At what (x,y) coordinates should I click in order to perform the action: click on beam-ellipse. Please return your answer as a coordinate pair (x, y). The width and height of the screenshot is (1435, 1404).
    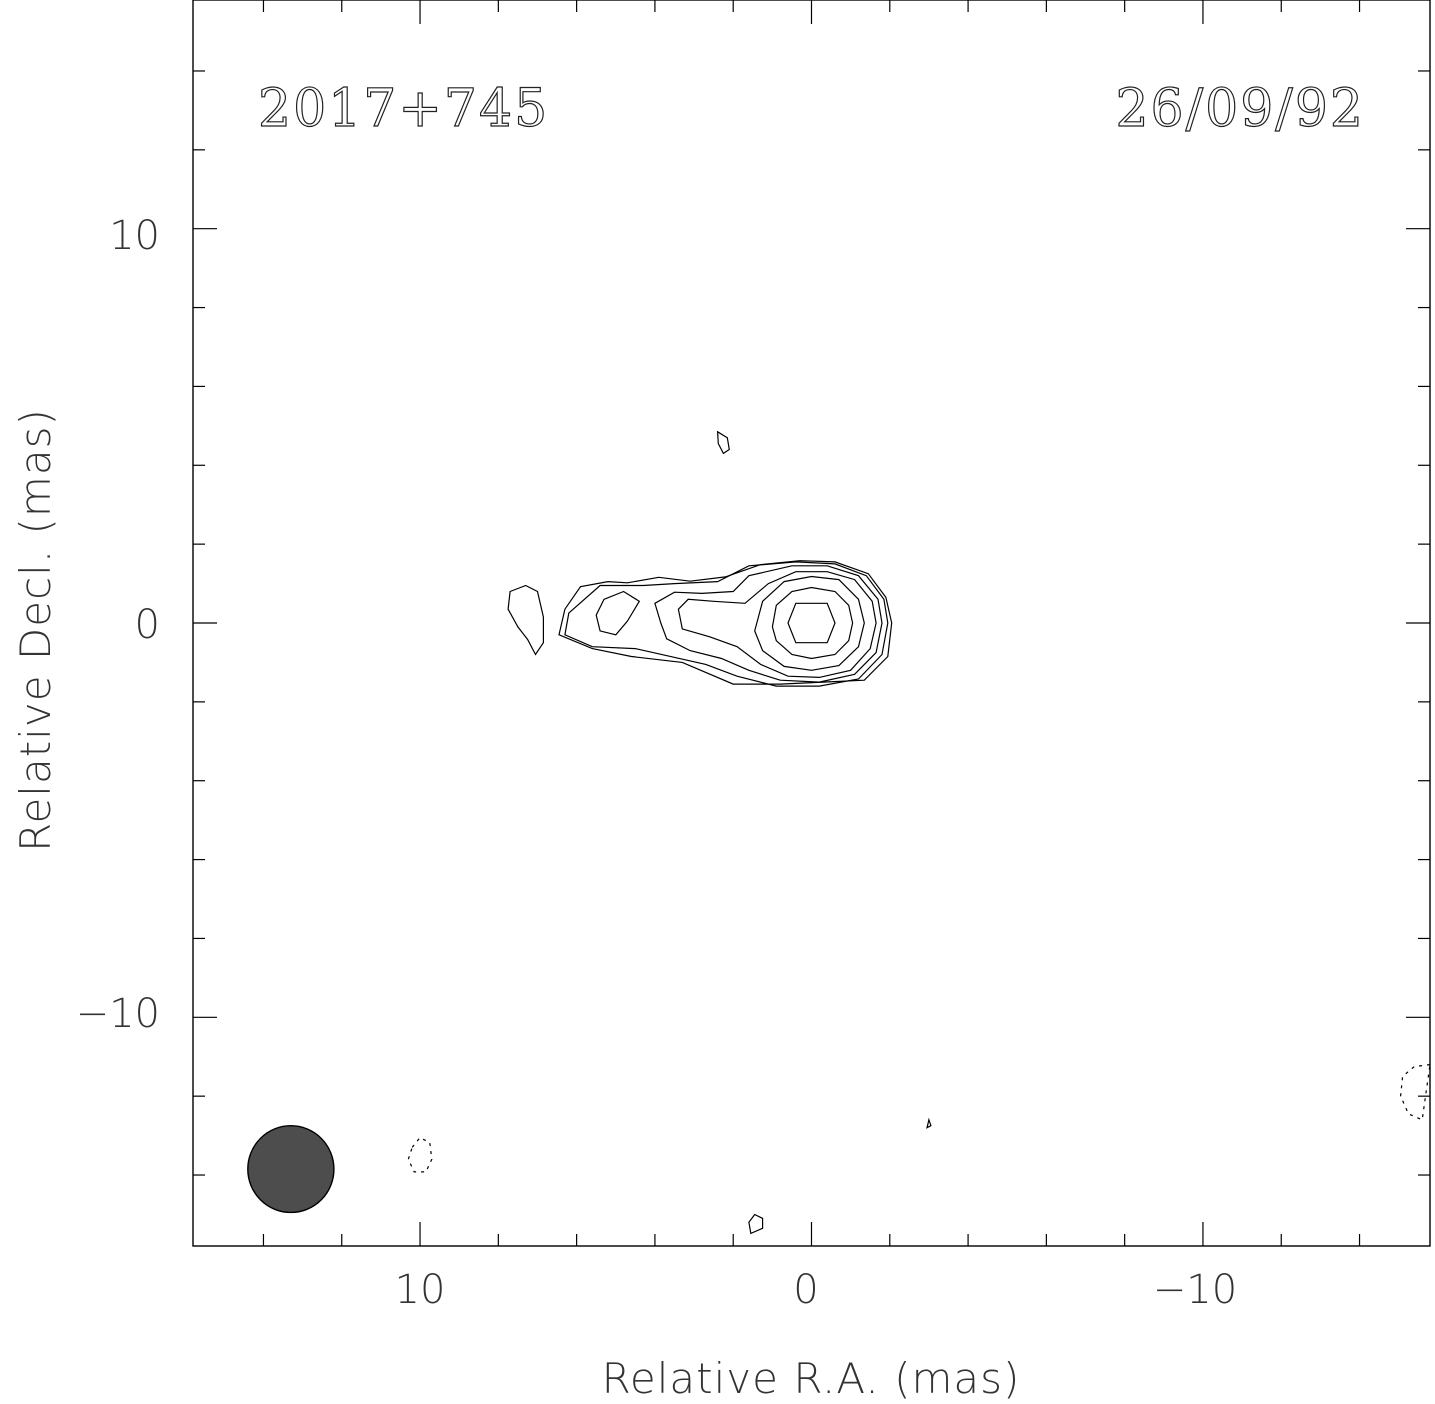
    Looking at the image, I should click on (291, 1169).